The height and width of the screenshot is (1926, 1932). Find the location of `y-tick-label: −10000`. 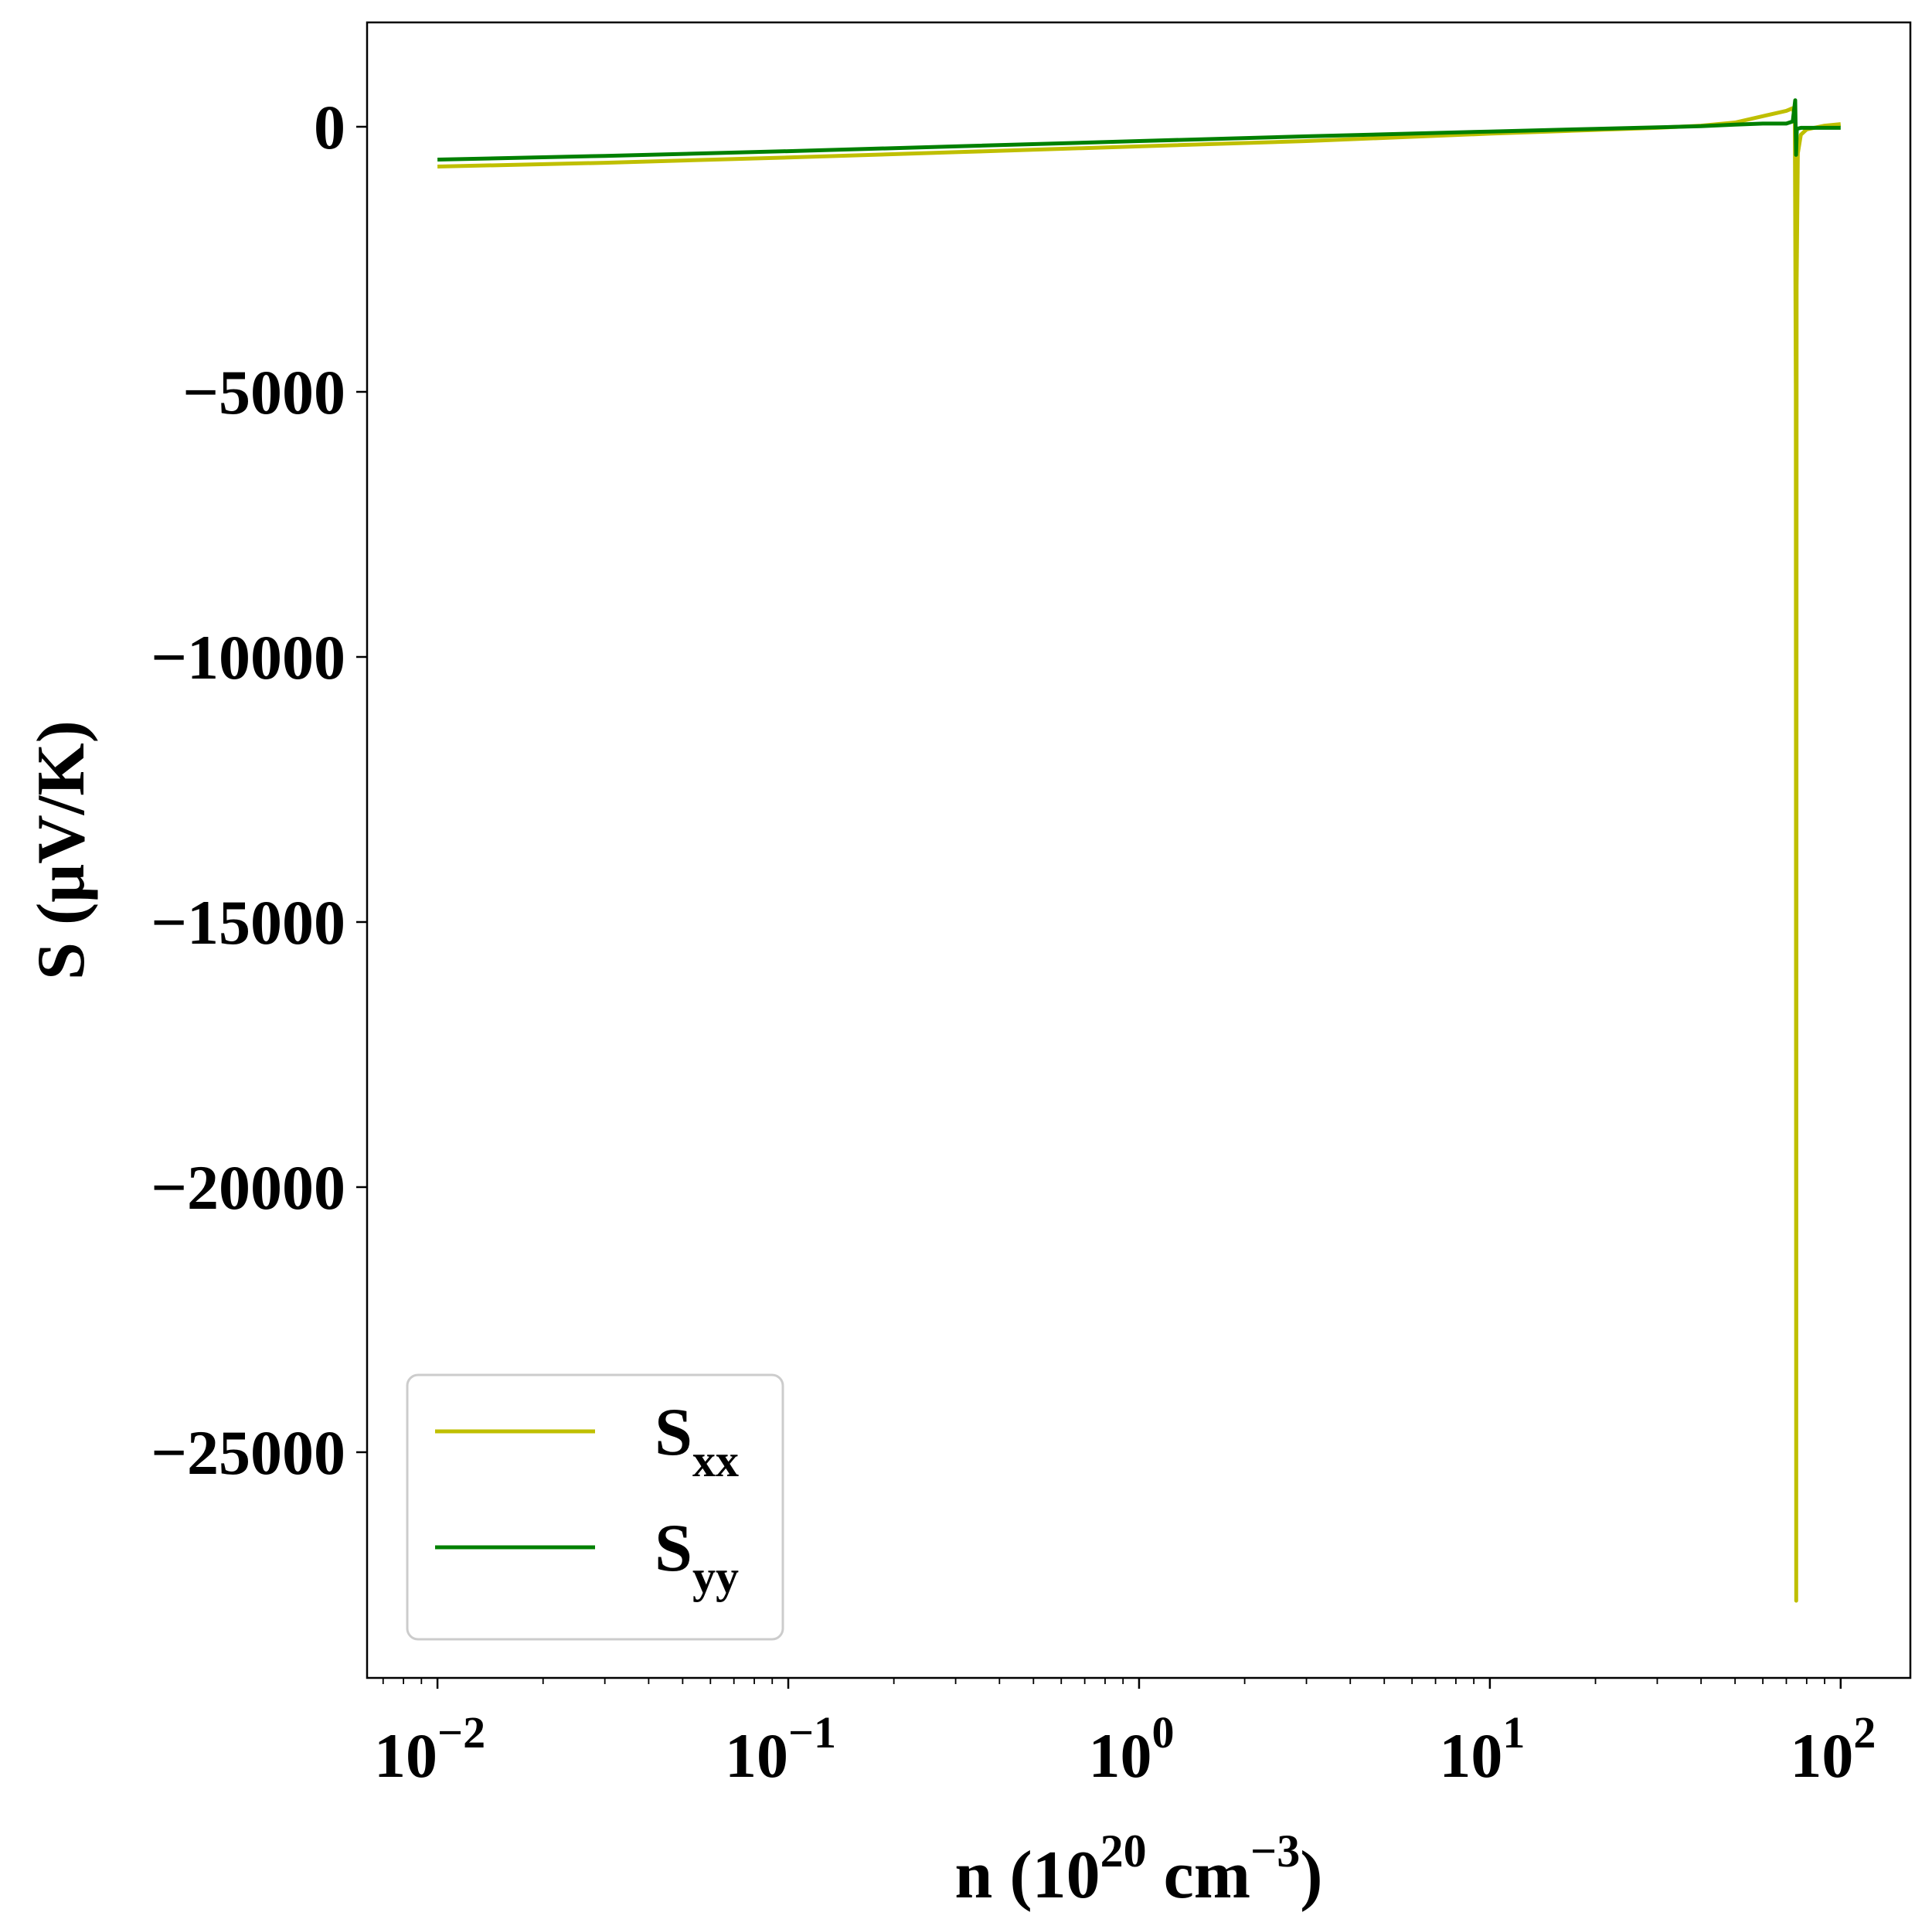

y-tick-label: −10000 is located at coordinates (248, 657).